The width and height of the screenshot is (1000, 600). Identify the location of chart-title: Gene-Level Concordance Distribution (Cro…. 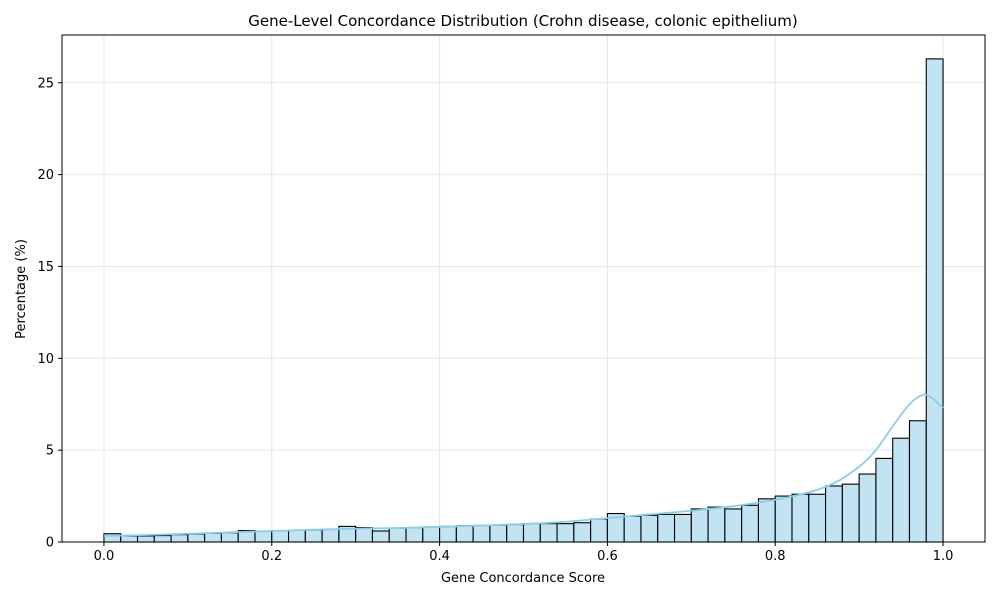
(523, 21).